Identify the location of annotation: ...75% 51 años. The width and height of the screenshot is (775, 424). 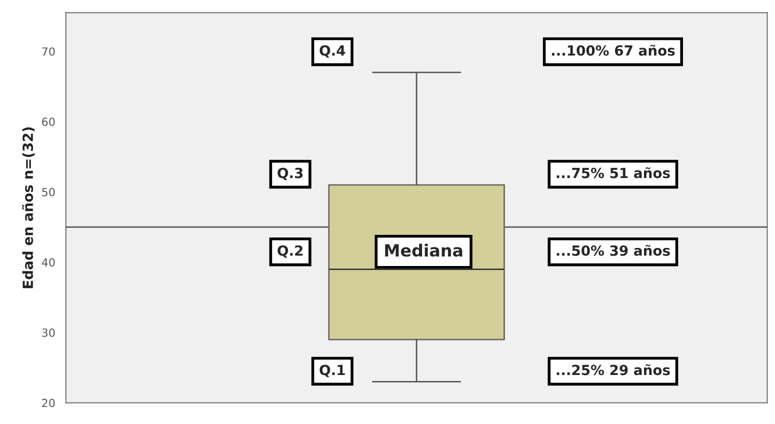
(613, 172).